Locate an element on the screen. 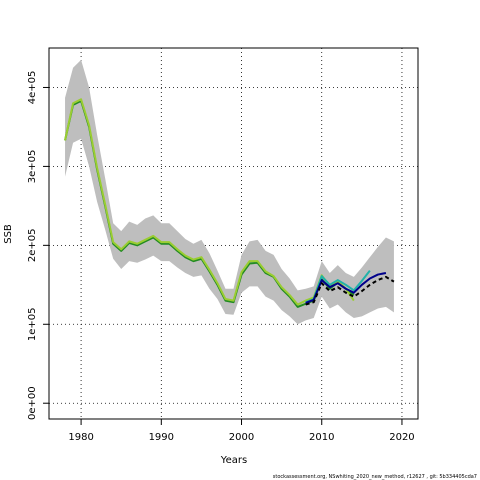 The width and height of the screenshot is (480, 480). y-tick-label-3: 3e+05 is located at coordinates (32, 167).